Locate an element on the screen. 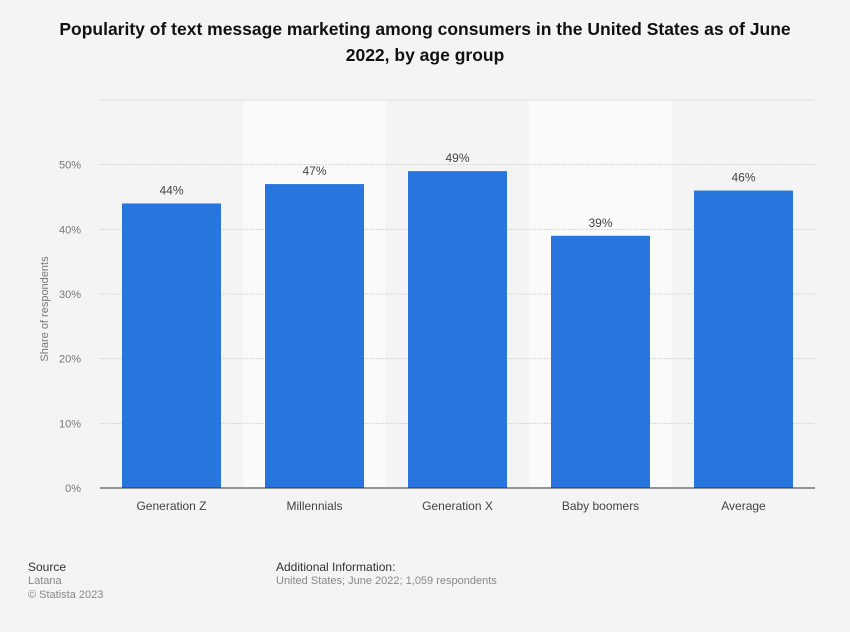  x-tick-label: Baby boomers is located at coordinates (600, 506).